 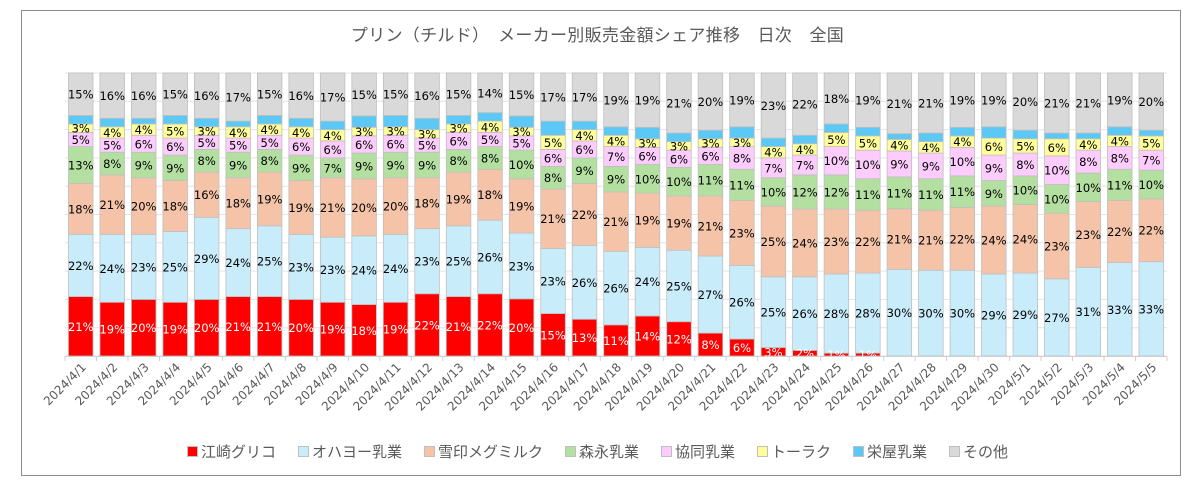 What do you see at coordinates (608, 452) in the screenshot?
I see `legend-label: 森永乳業` at bounding box center [608, 452].